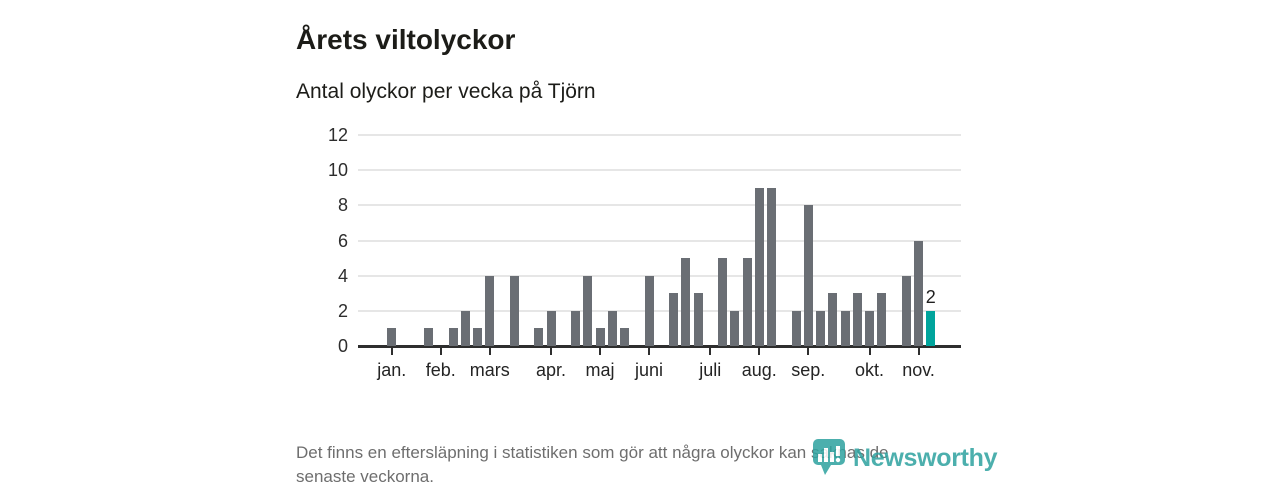  I want to click on x-axis-label: juli, so click(710, 370).